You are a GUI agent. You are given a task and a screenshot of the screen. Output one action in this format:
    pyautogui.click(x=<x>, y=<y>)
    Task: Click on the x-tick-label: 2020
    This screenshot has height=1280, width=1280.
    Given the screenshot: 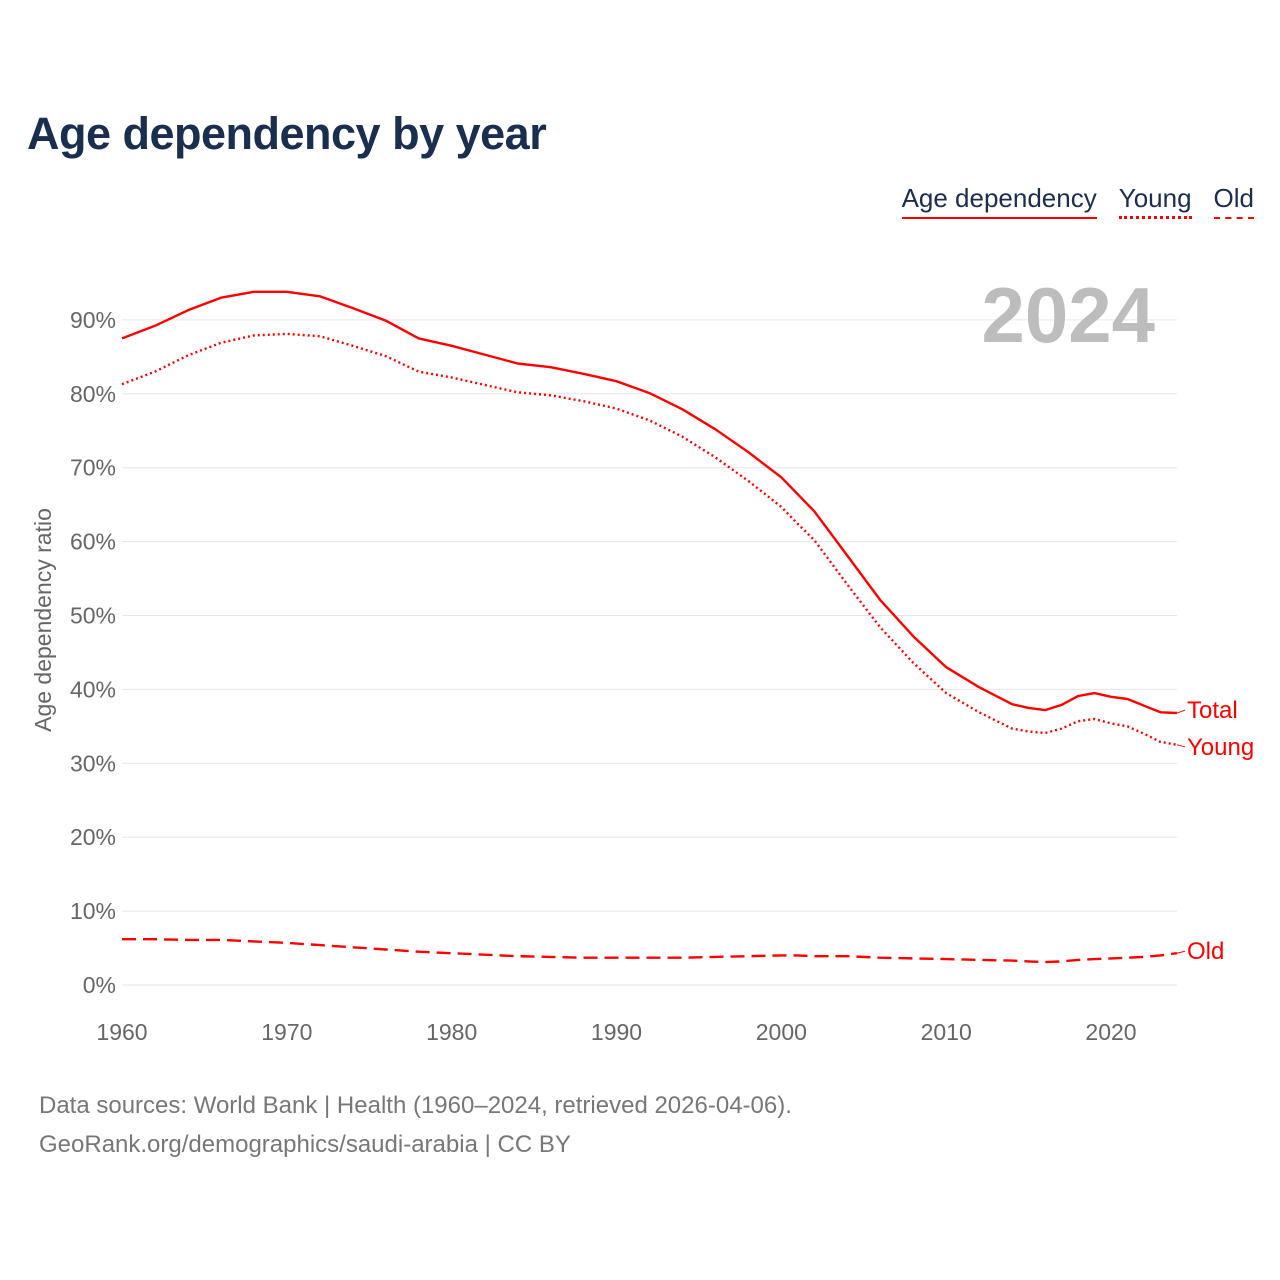 What is the action you would take?
    pyautogui.click(x=1110, y=1032)
    